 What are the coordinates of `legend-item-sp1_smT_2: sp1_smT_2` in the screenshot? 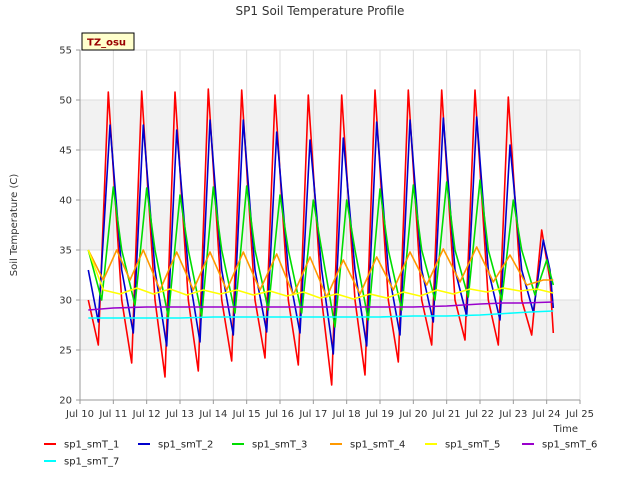 It's located at (175, 445).